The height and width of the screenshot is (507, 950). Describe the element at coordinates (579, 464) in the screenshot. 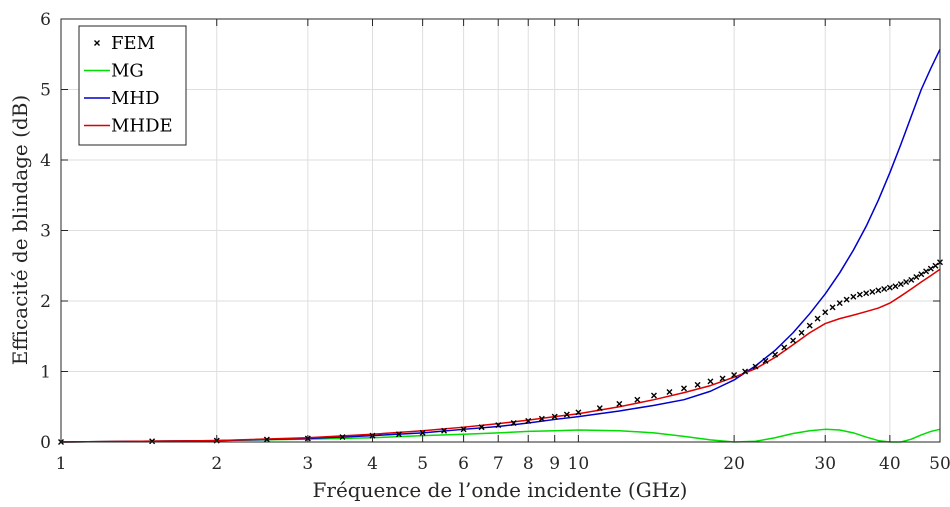

I see `x-tick-label: 10` at that location.